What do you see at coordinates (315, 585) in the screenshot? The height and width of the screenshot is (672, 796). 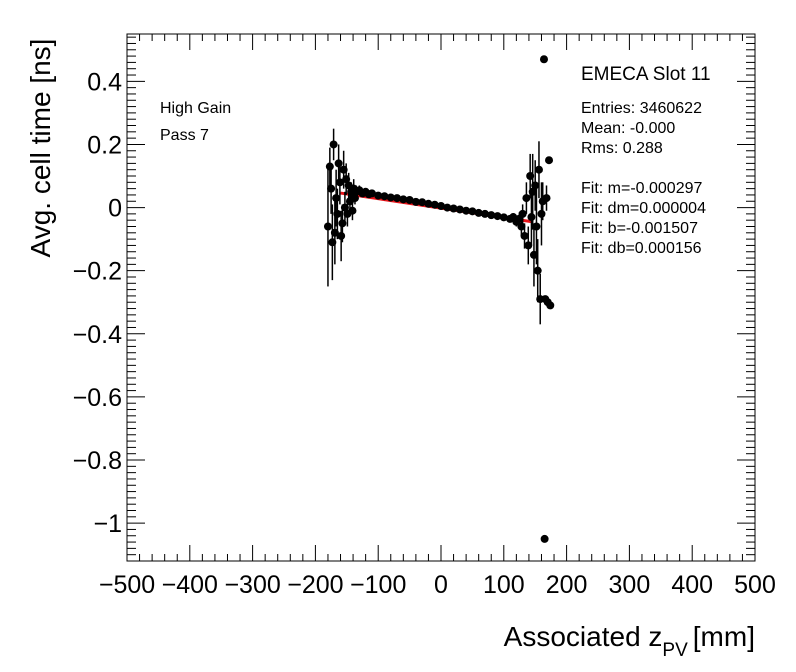 I see `x-tick-label: −200` at bounding box center [315, 585].